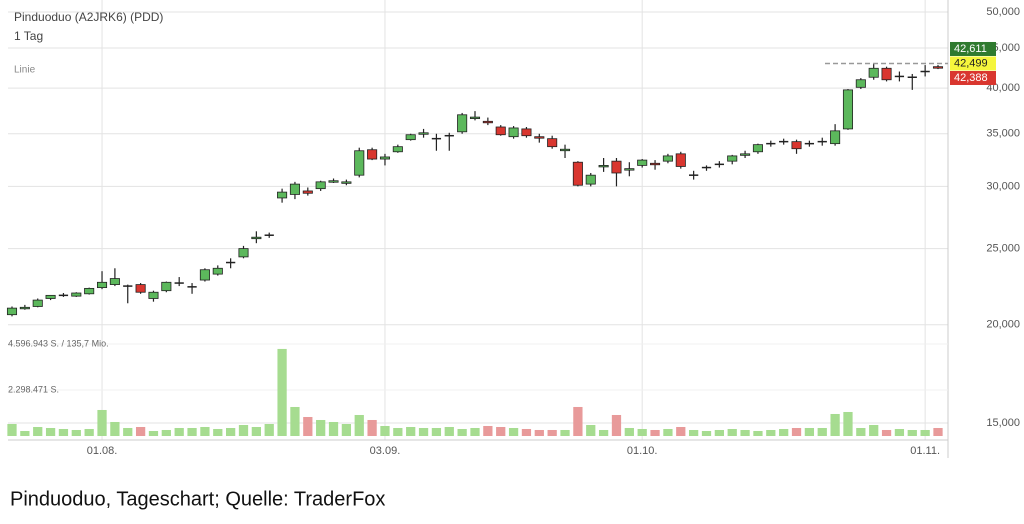  What do you see at coordinates (102, 451) in the screenshot?
I see `x-tick-label: 01.08.` at bounding box center [102, 451].